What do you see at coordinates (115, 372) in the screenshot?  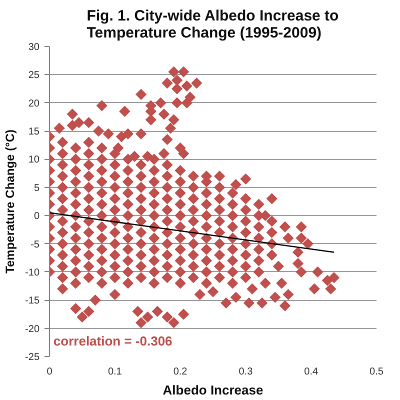 I see `x-tick-label: 0.1` at bounding box center [115, 372].